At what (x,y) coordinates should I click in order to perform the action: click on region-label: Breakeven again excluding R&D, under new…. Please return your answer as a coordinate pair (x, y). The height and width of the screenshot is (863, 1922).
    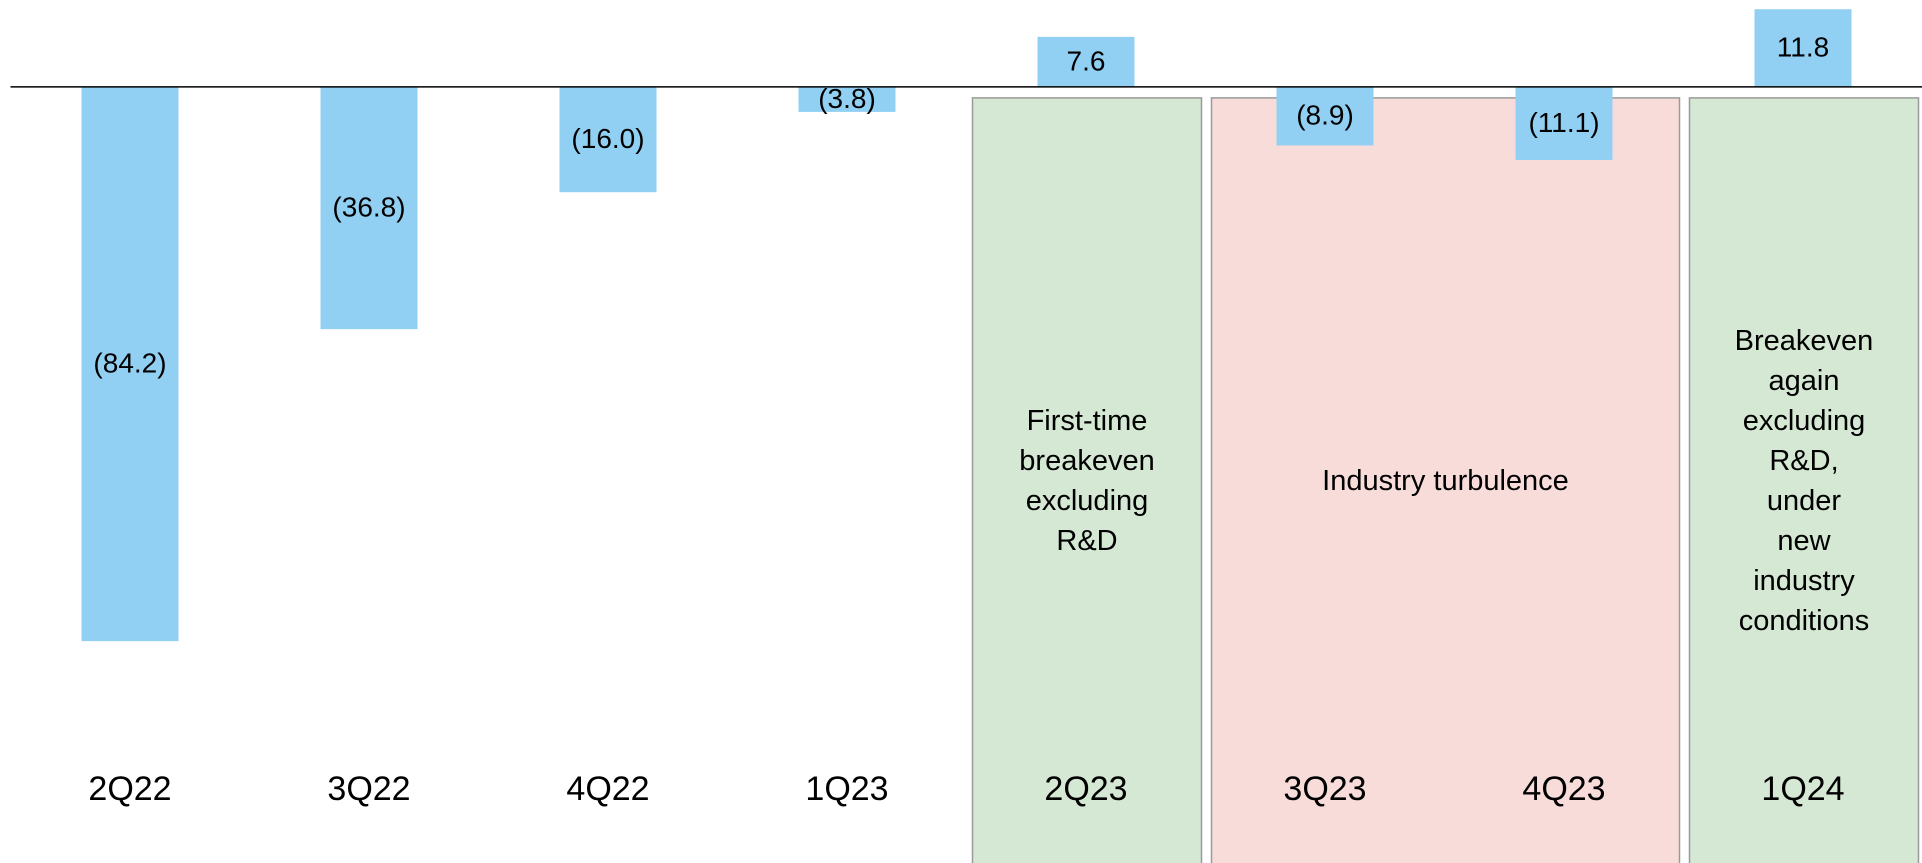
    Looking at the image, I should click on (1804, 481).